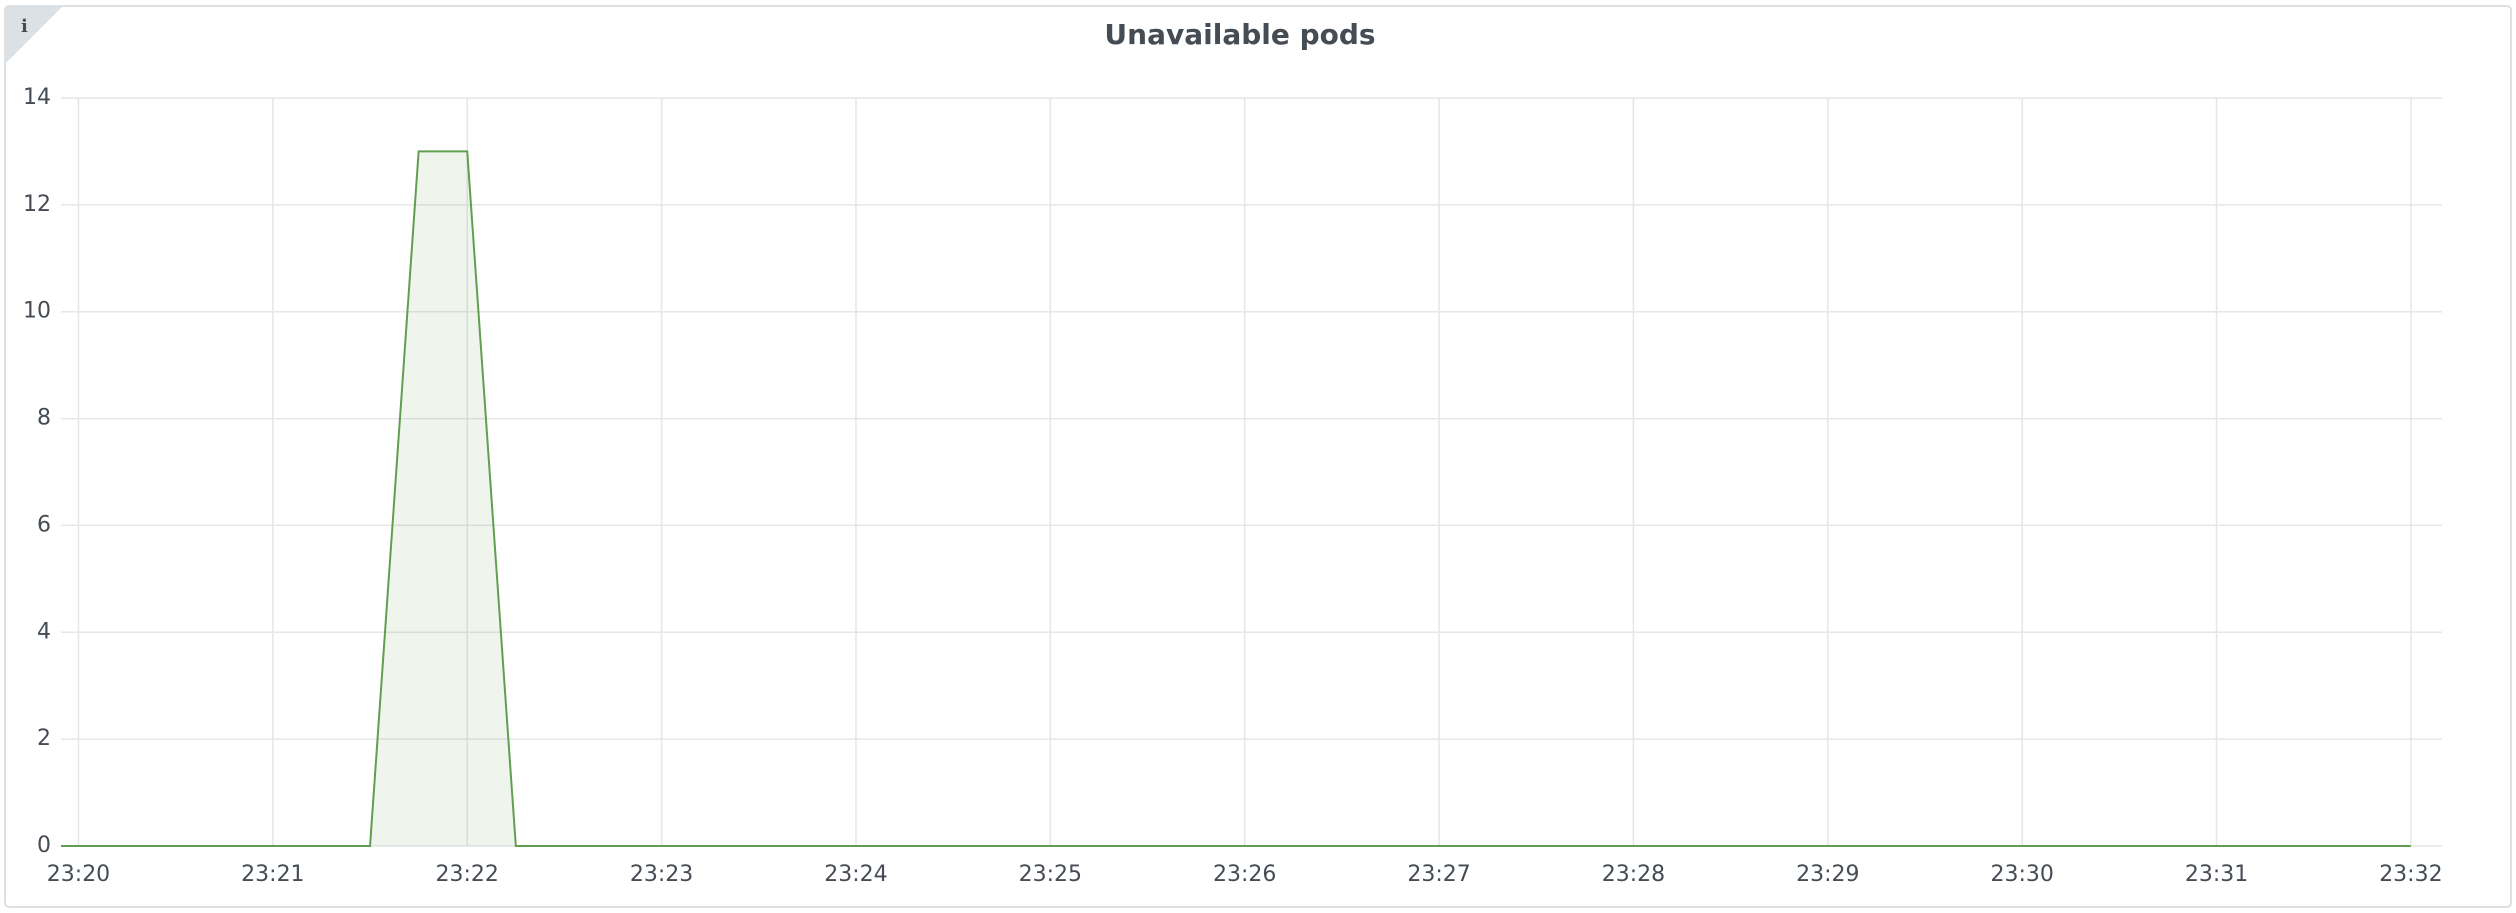 This screenshot has width=2516, height=913. Describe the element at coordinates (661, 874) in the screenshot. I see `x-tick-label: 23:23` at that location.